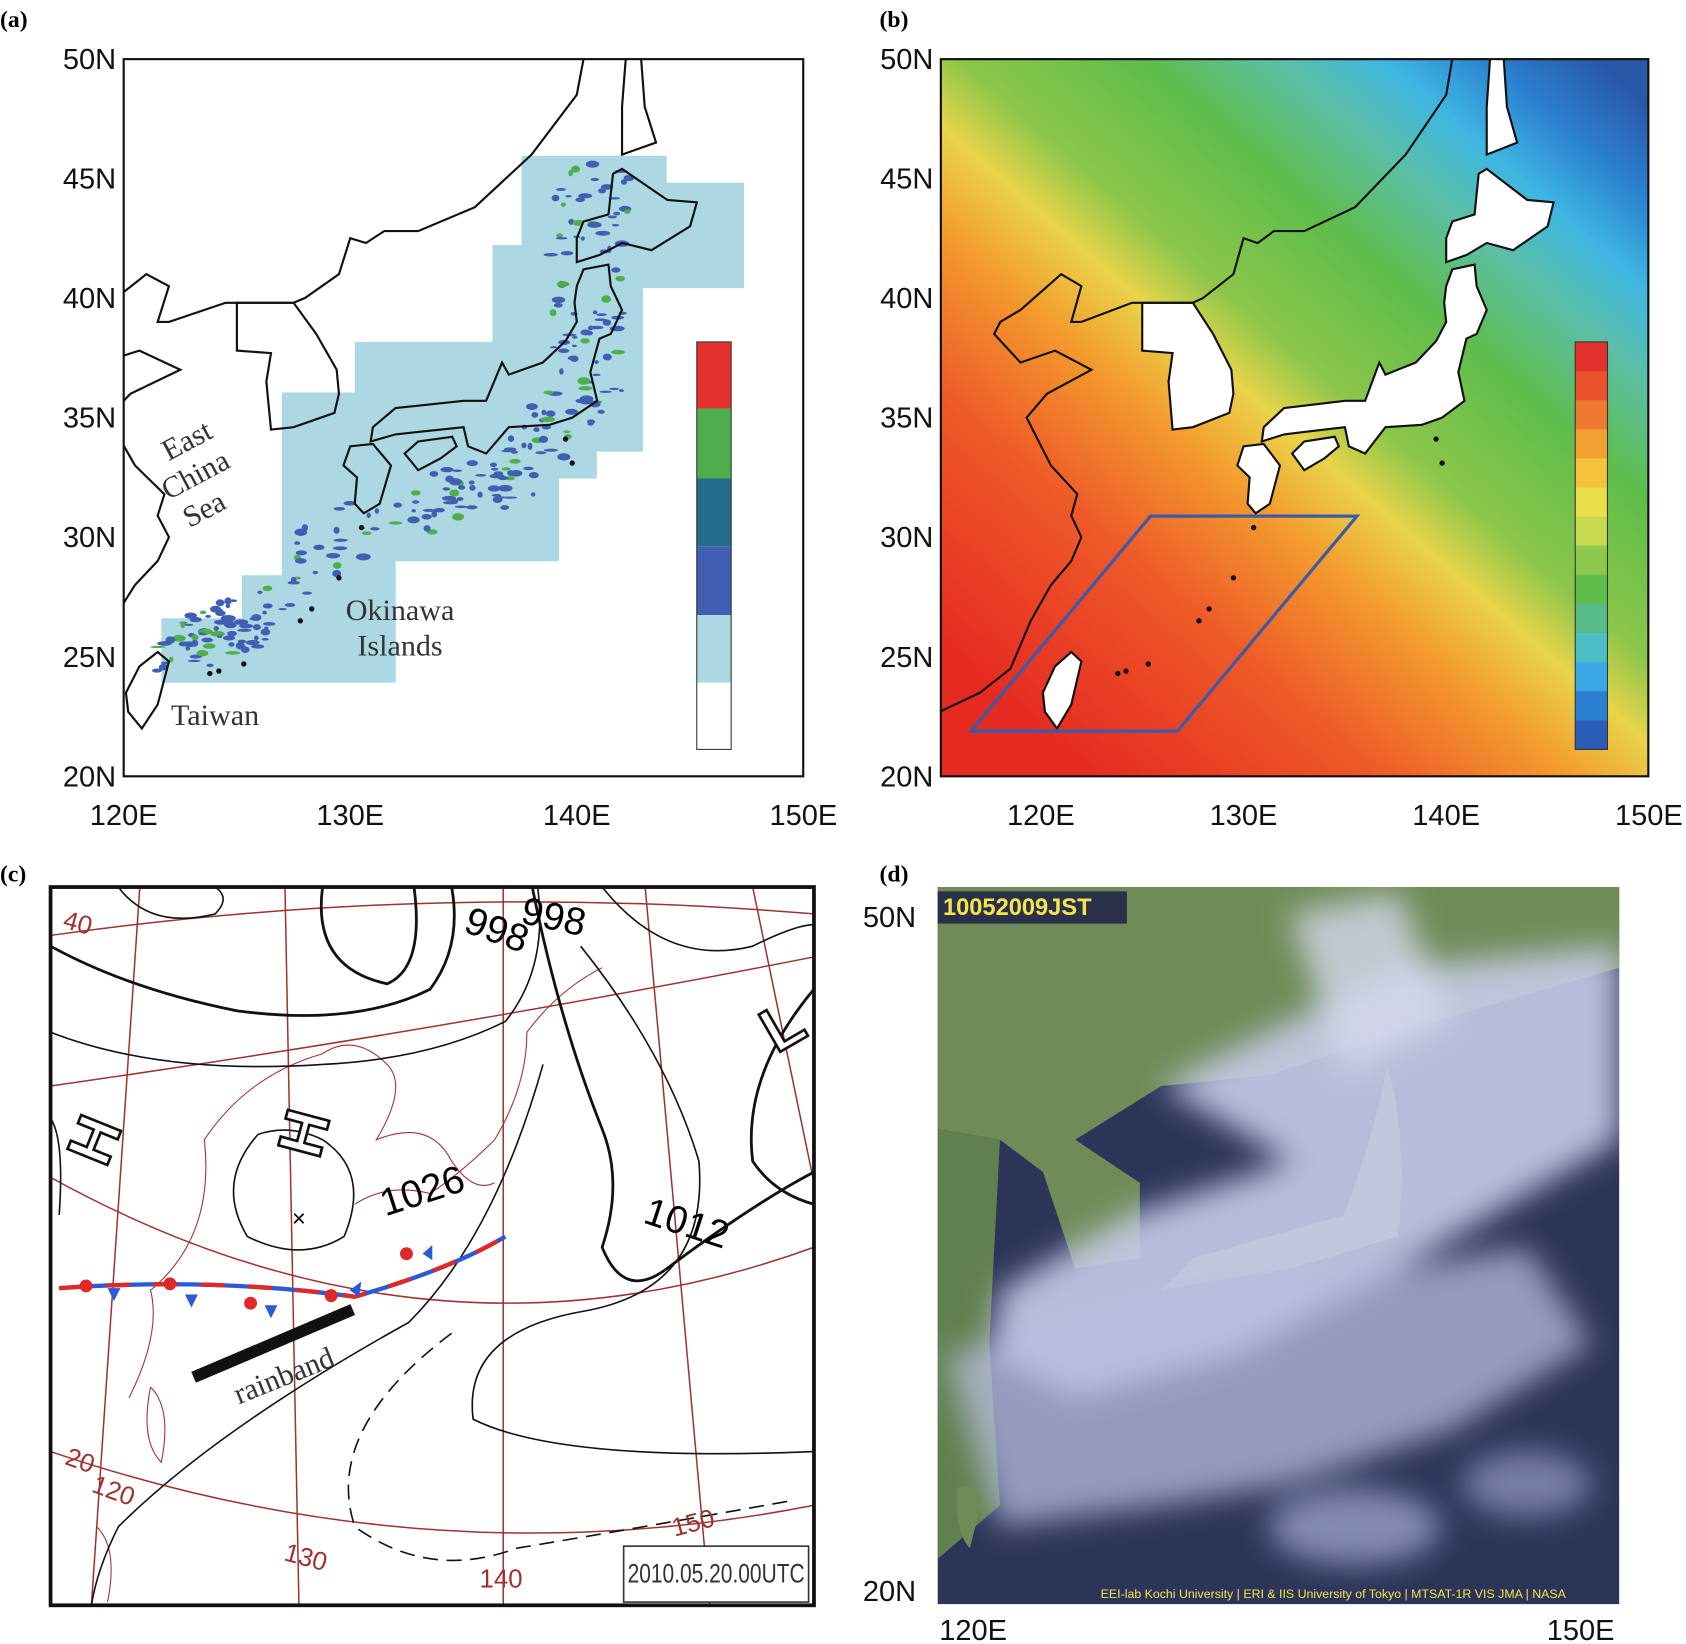  Describe the element at coordinates (1041, 816) in the screenshot. I see `lon-label: 120E` at that location.